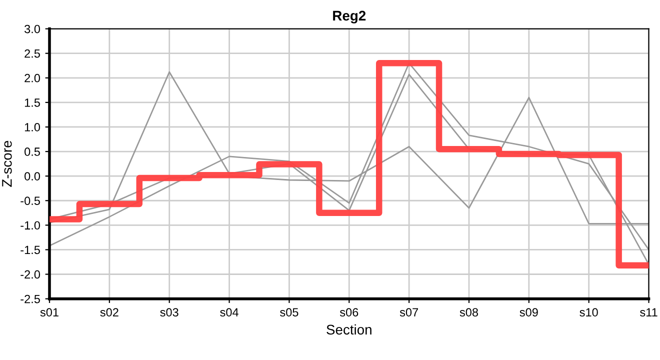 This screenshot has width=660, height=360. What do you see at coordinates (169, 312) in the screenshot?
I see `x-tick-label: s03` at bounding box center [169, 312].